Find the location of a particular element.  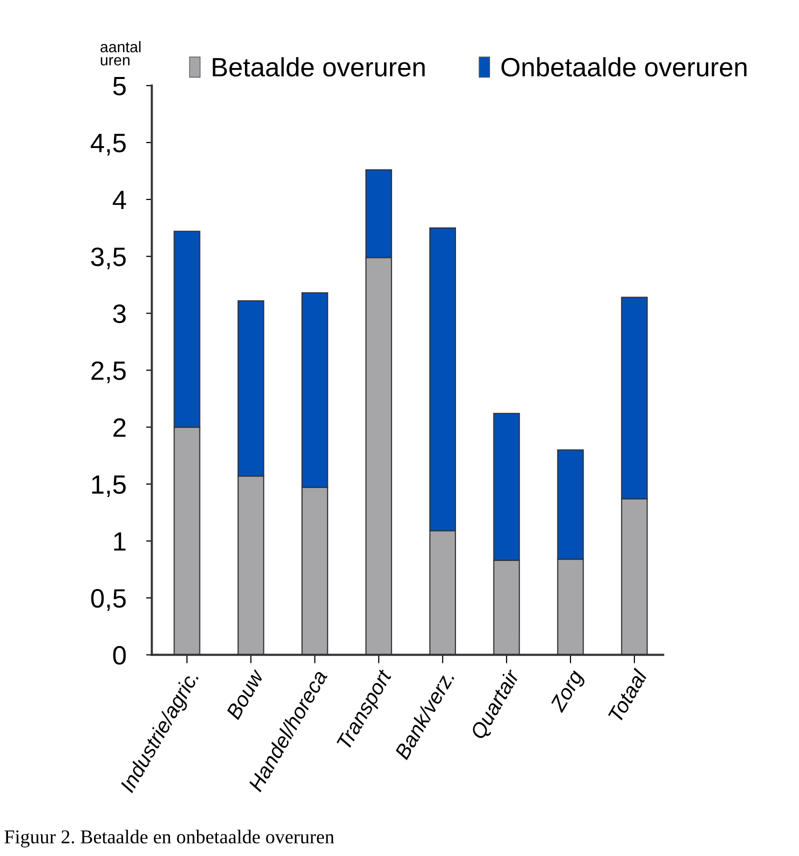

y-tick-label: 4,5 is located at coordinates (108, 145).